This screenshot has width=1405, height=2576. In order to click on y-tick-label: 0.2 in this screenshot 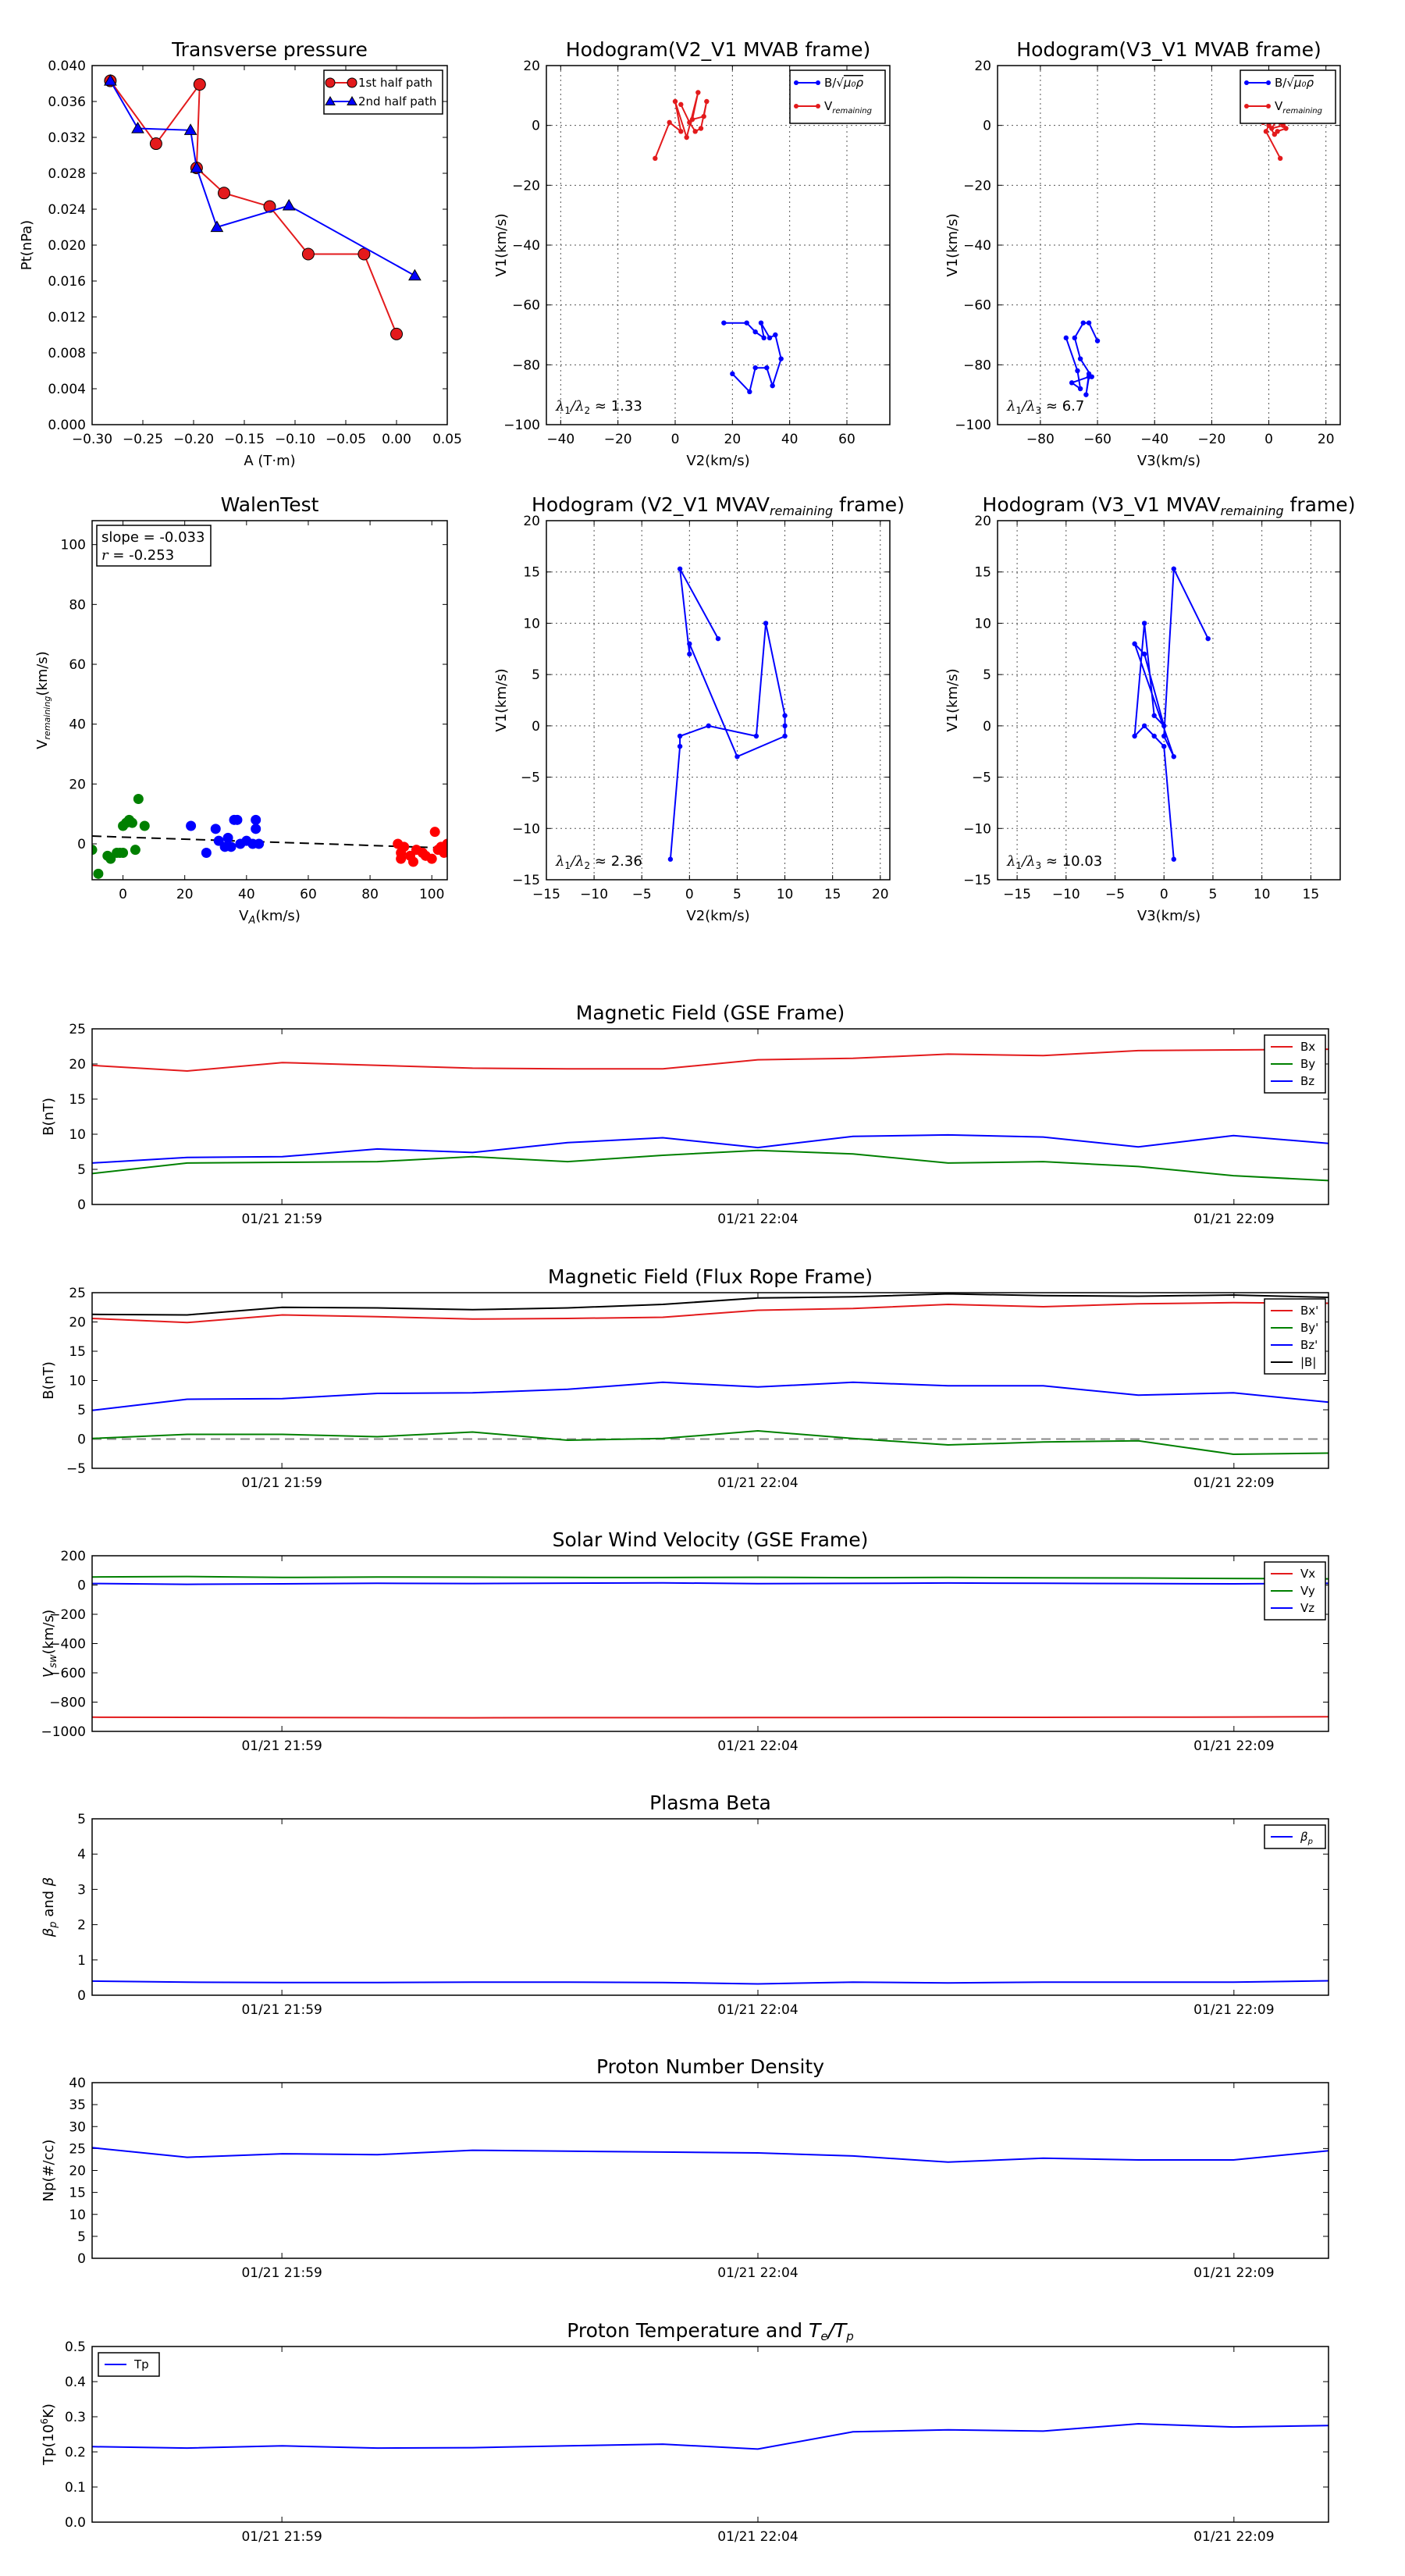, I will do `click(76, 2452)`.